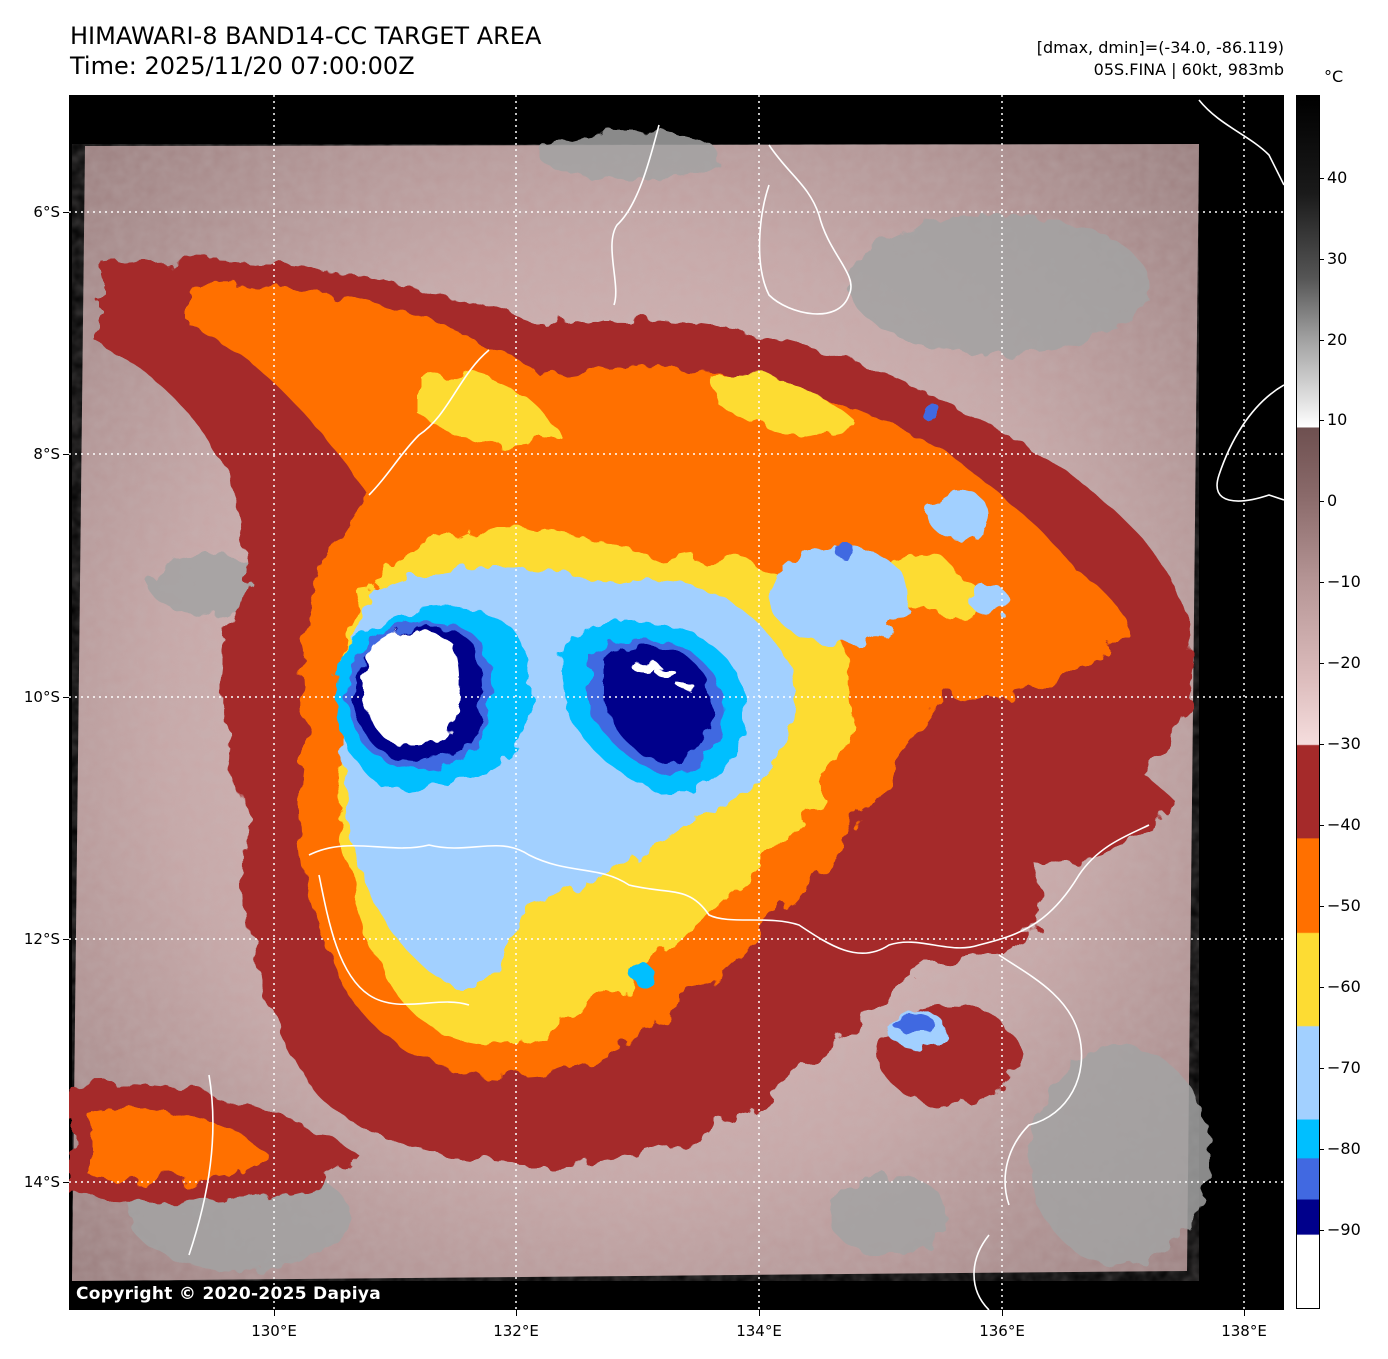 This screenshot has width=1388, height=1359. Describe the element at coordinates (1337, 177) in the screenshot. I see `colorbar-label: 40` at that location.